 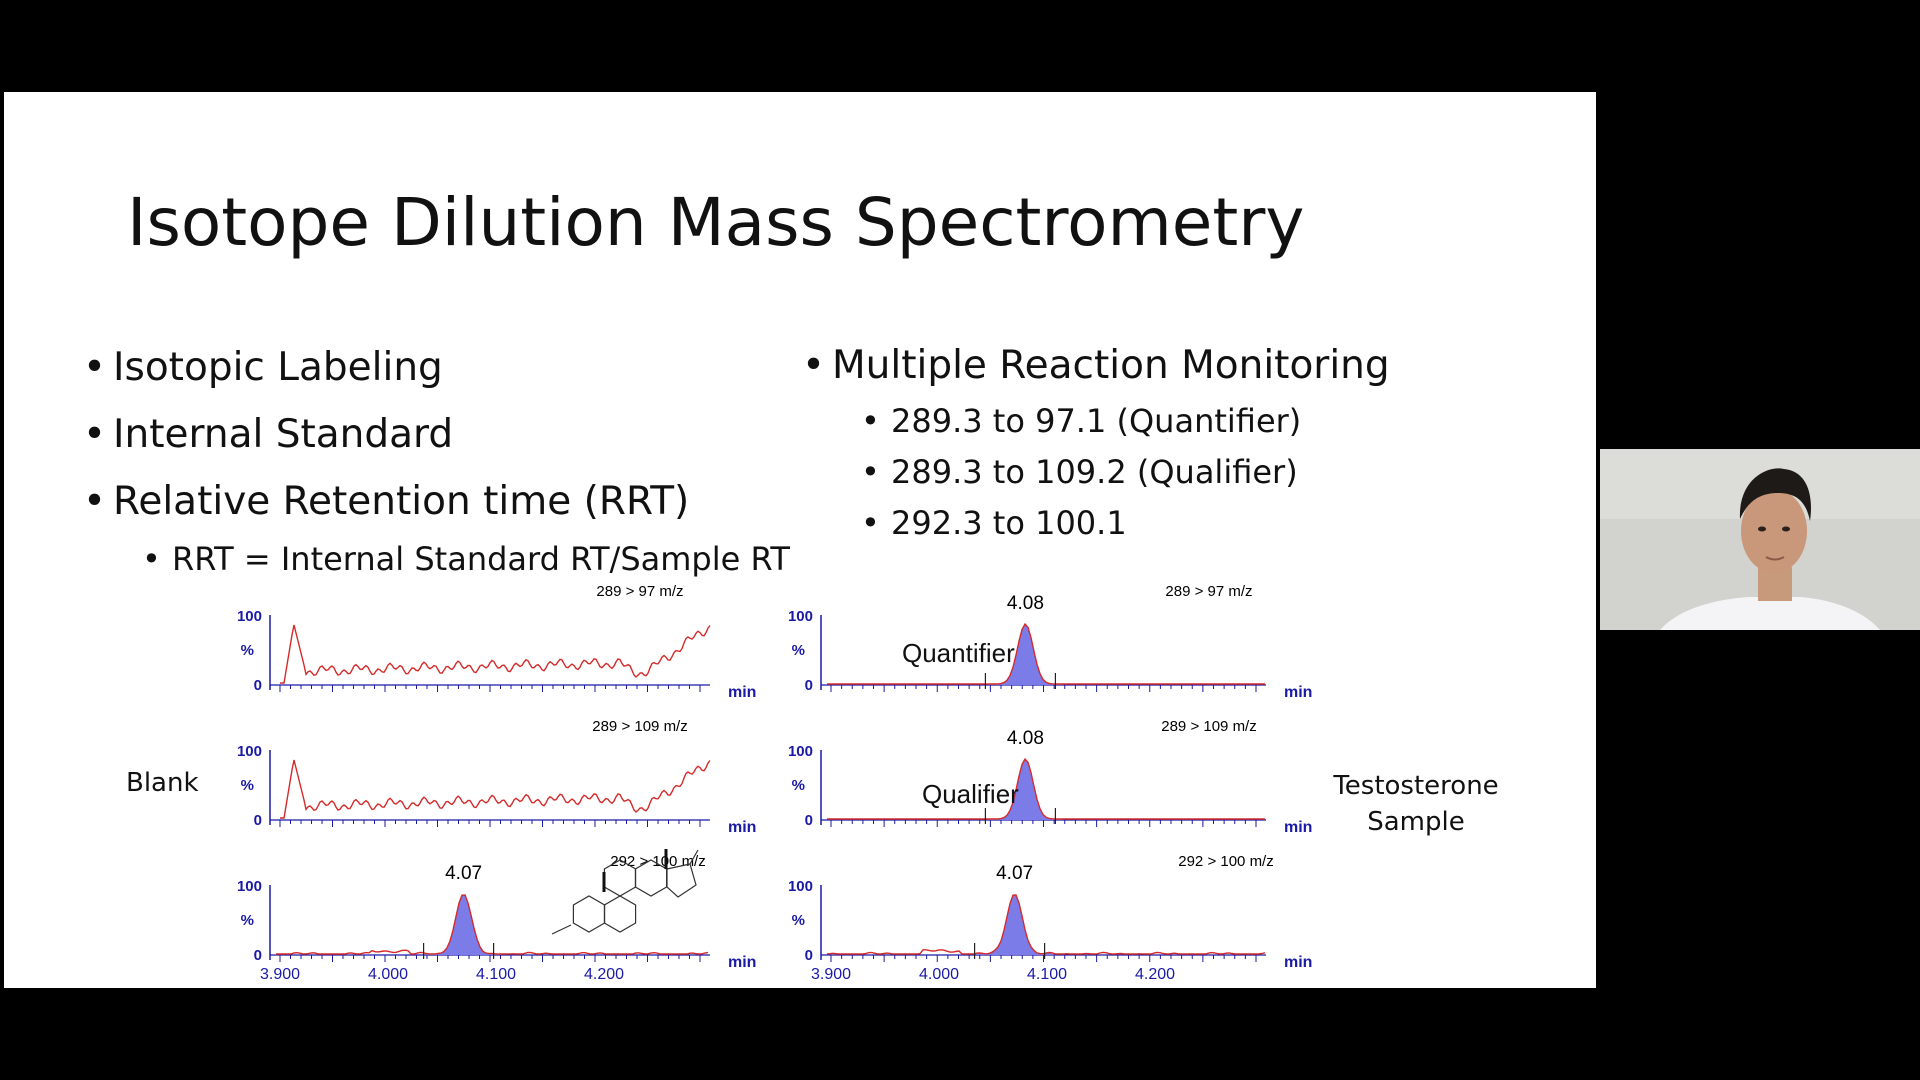 What do you see at coordinates (436, 501) in the screenshot?
I see `bullet-rrt: Relative Retention time (RRT)` at bounding box center [436, 501].